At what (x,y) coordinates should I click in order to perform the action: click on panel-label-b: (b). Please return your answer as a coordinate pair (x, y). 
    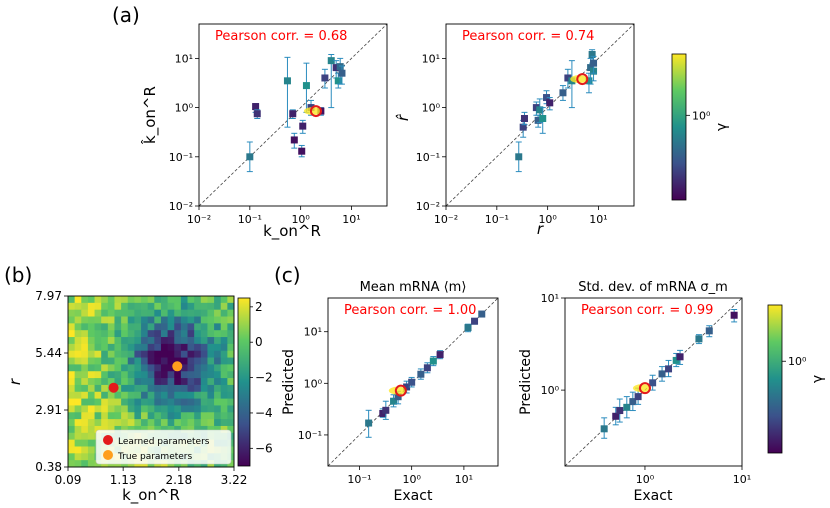
    Looking at the image, I should click on (18, 275).